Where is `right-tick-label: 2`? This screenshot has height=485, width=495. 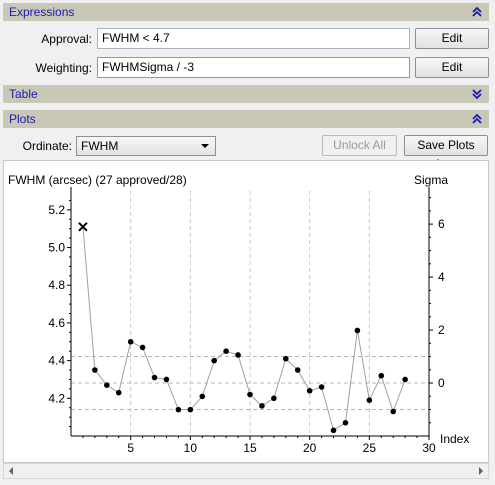 right-tick-label: 2 is located at coordinates (441, 330).